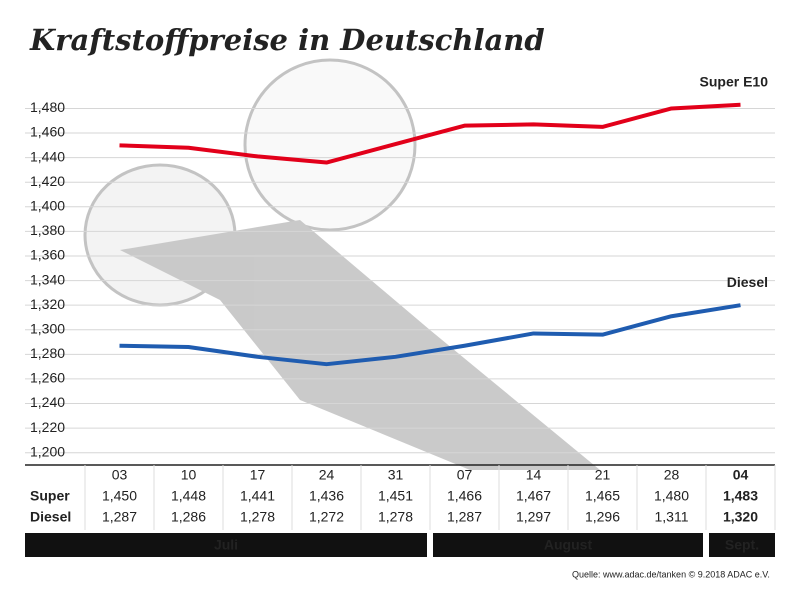 The height and width of the screenshot is (590, 800). I want to click on chart-title: Kraftstoffpreise in Deutschland, so click(287, 40).